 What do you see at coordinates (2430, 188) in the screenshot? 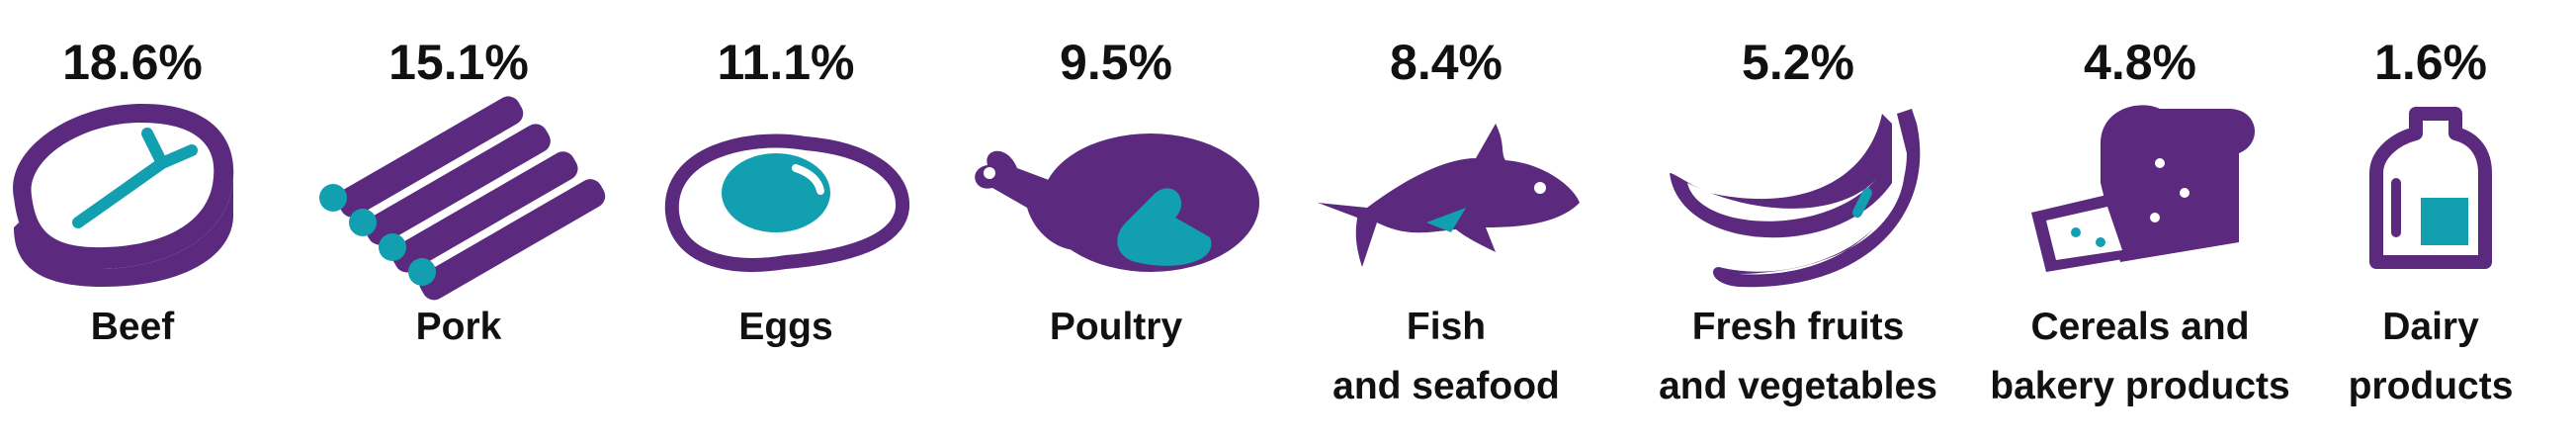
I see `dairy-icon` at bounding box center [2430, 188].